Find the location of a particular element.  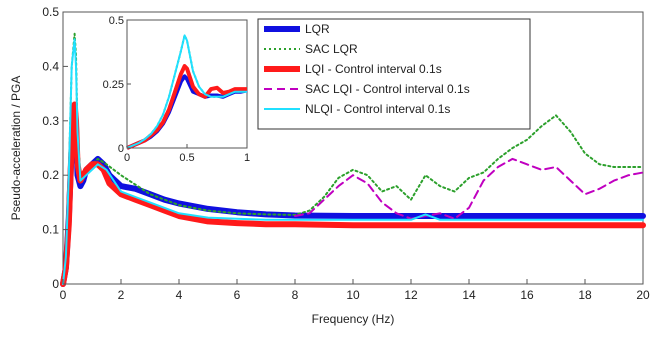

legend-box is located at coordinates (394, 74).